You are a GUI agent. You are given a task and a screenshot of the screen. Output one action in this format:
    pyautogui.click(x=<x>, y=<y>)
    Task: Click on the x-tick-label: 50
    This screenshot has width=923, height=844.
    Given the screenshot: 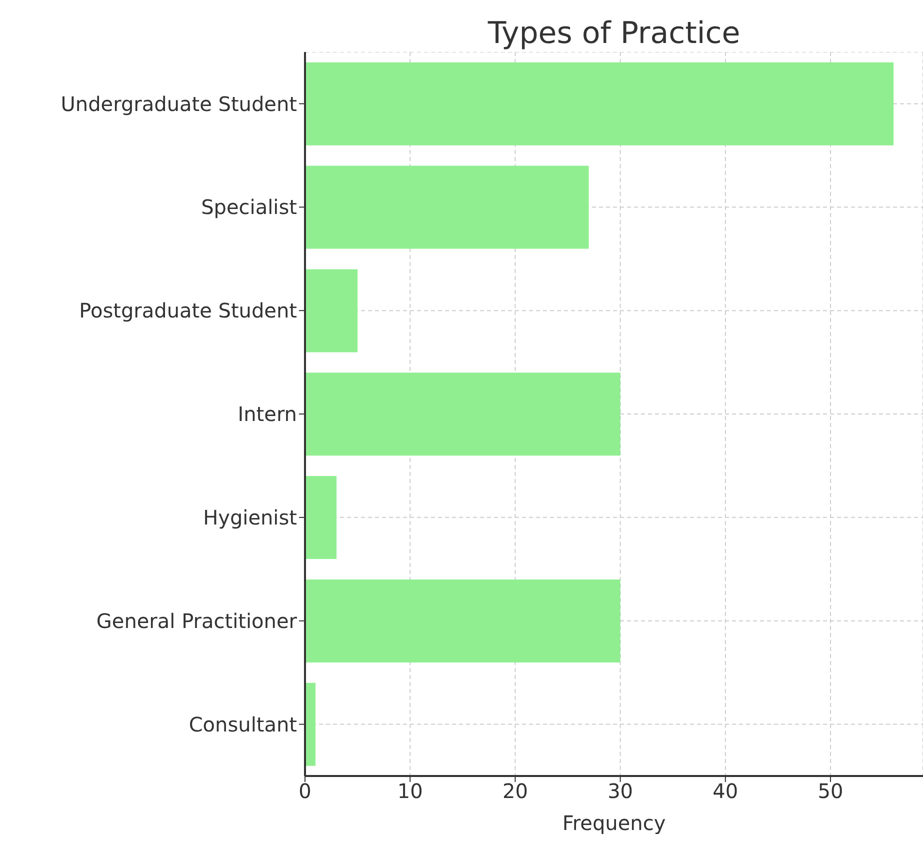 What is the action you would take?
    pyautogui.click(x=831, y=791)
    